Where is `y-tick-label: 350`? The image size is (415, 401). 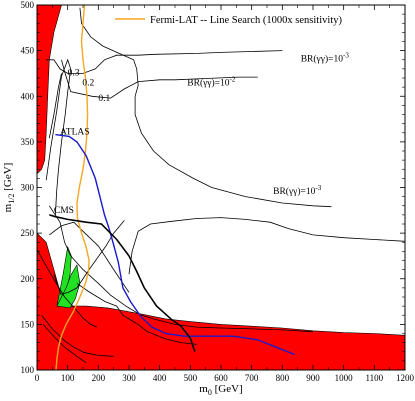 y-tick-label: 350 is located at coordinates (28, 142).